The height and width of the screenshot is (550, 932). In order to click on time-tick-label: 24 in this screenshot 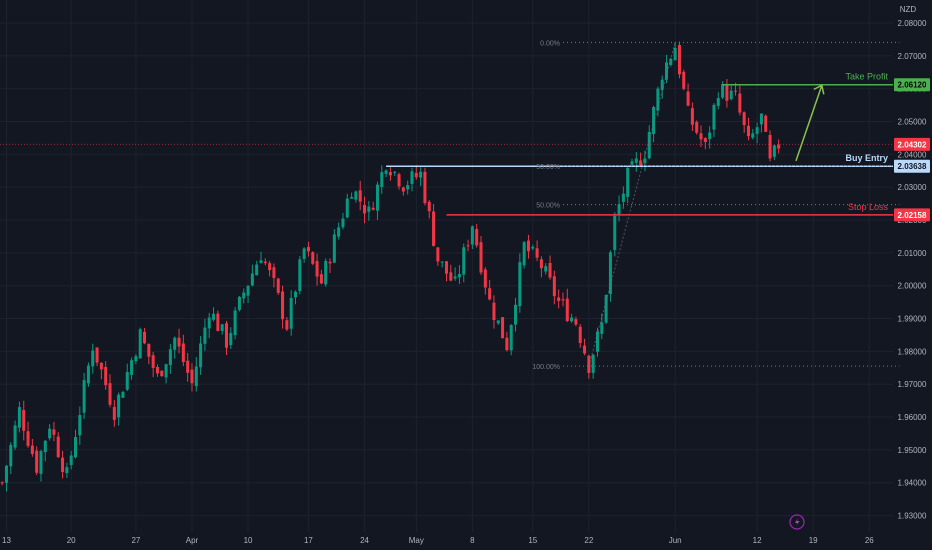, I will do `click(364, 540)`.